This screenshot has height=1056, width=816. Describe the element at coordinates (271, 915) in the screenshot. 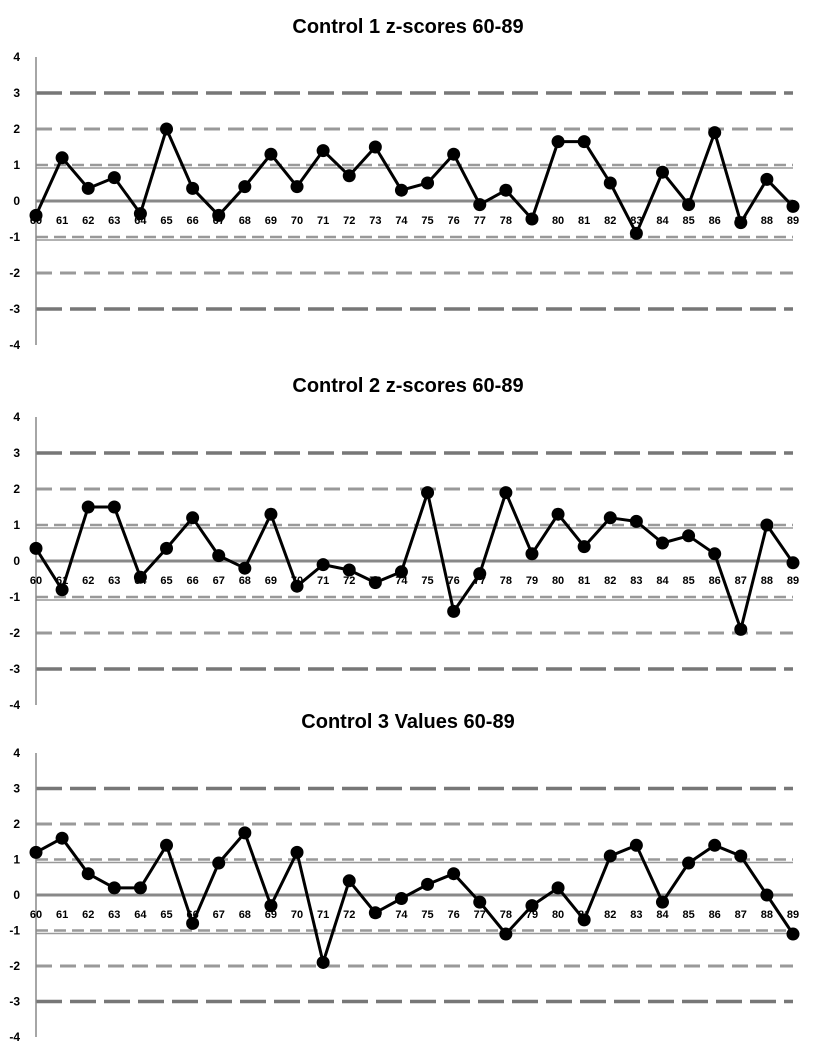

I see `x-tick-label: 69` at that location.